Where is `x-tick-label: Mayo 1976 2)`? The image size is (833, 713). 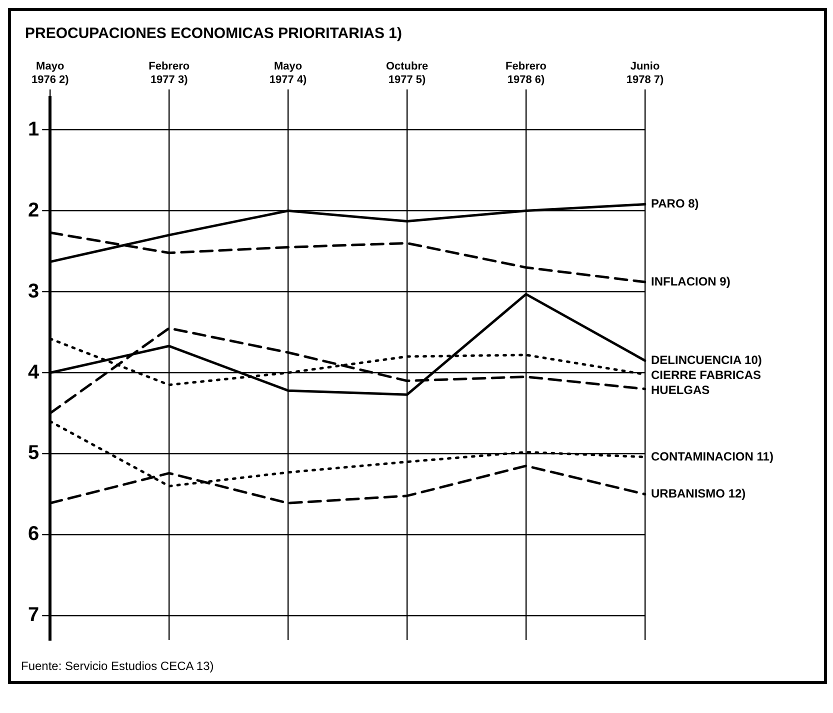
x-tick-label: Mayo 1976 2) is located at coordinates (50, 73).